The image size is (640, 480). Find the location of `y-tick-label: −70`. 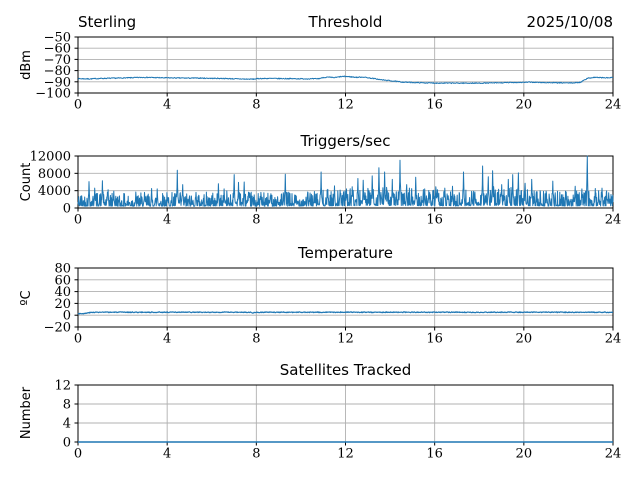

y-tick-label: −70 is located at coordinates (57, 60).